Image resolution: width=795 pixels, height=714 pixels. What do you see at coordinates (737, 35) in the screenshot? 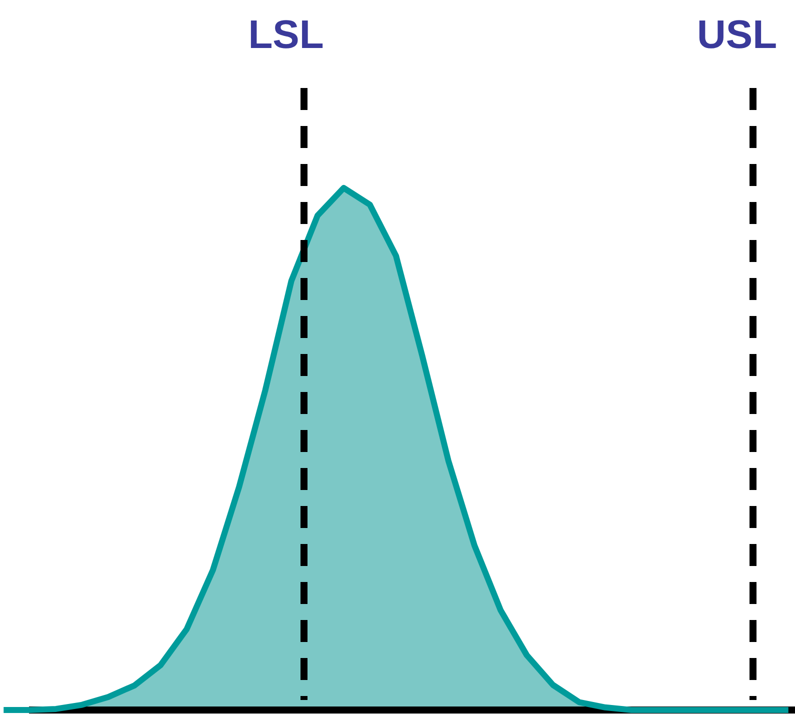
I see `text: USL` at bounding box center [737, 35].